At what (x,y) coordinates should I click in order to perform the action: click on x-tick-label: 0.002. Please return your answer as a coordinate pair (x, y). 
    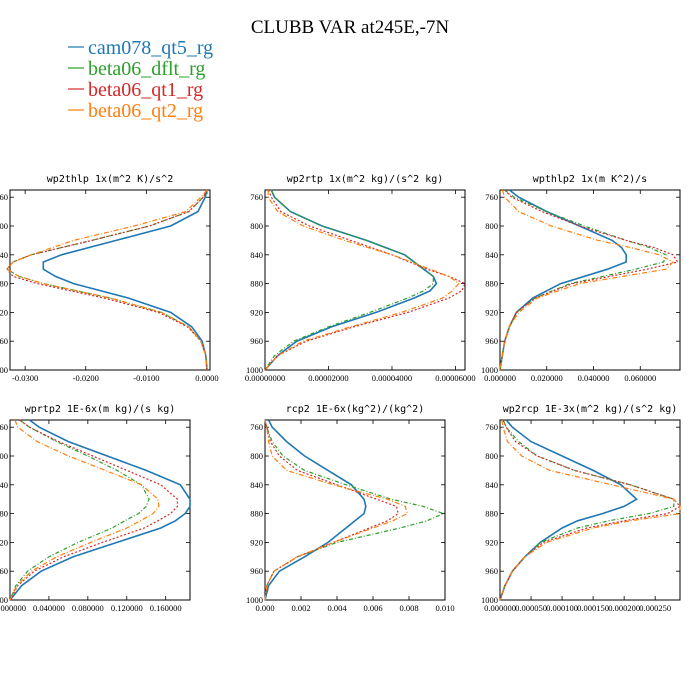
    Looking at the image, I should click on (300, 608).